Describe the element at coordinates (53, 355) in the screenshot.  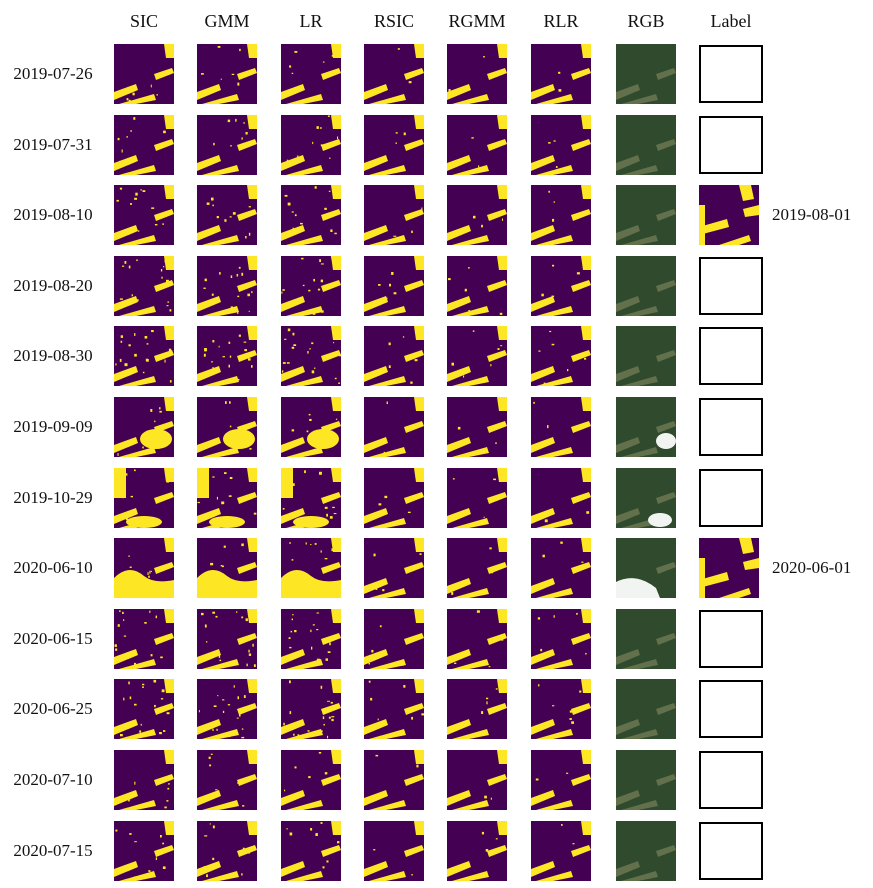
I see `row-date-label: 2019-08-30` at that location.